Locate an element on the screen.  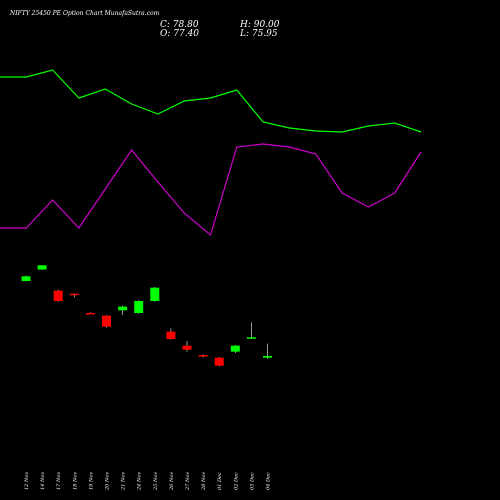
x-tick-label: 24 Nov is located at coordinates (140, 481).